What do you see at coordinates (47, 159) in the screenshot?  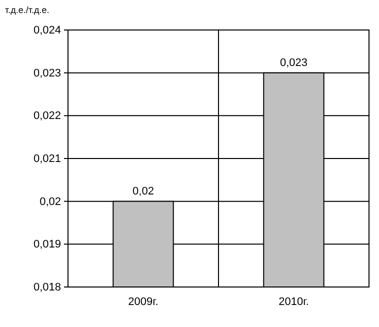 I see `y-tick-label: 0,021` at bounding box center [47, 159].